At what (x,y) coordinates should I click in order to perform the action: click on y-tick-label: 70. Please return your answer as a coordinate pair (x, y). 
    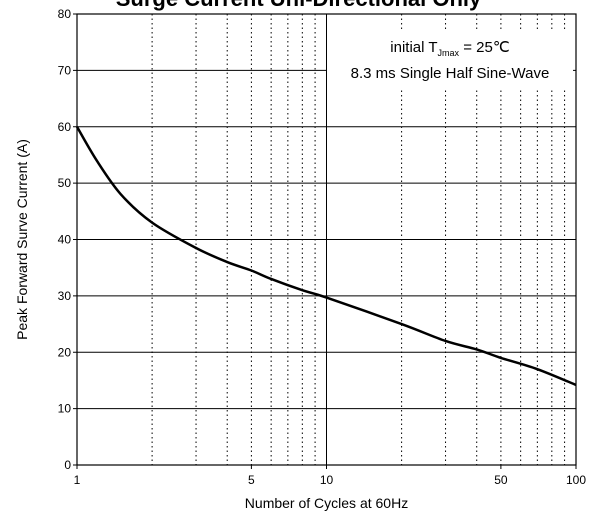
    Looking at the image, I should click on (65, 70).